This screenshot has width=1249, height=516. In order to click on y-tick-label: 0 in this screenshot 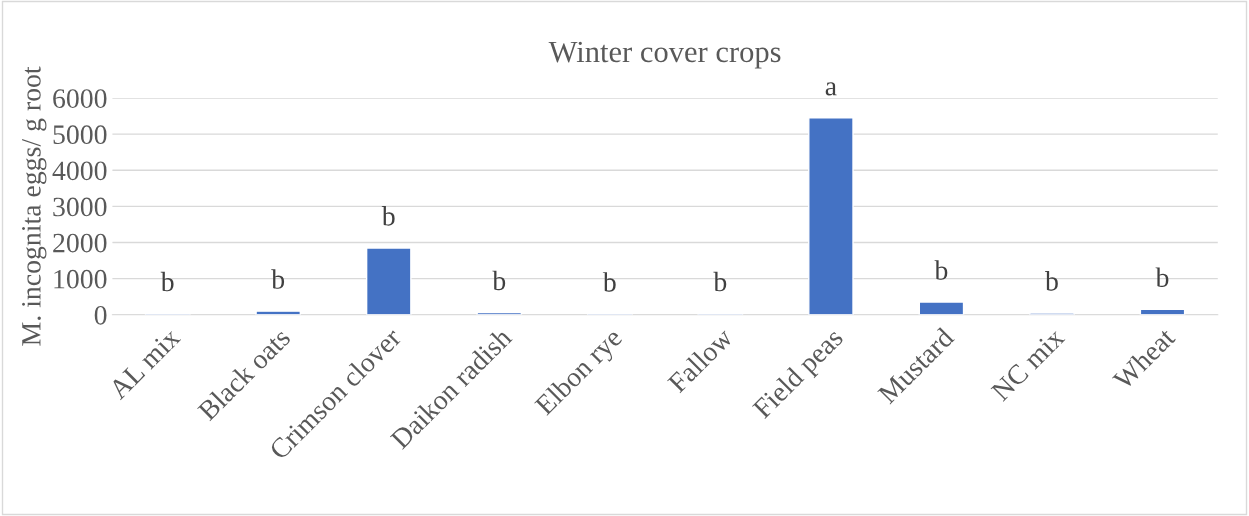, I will do `click(100, 315)`.